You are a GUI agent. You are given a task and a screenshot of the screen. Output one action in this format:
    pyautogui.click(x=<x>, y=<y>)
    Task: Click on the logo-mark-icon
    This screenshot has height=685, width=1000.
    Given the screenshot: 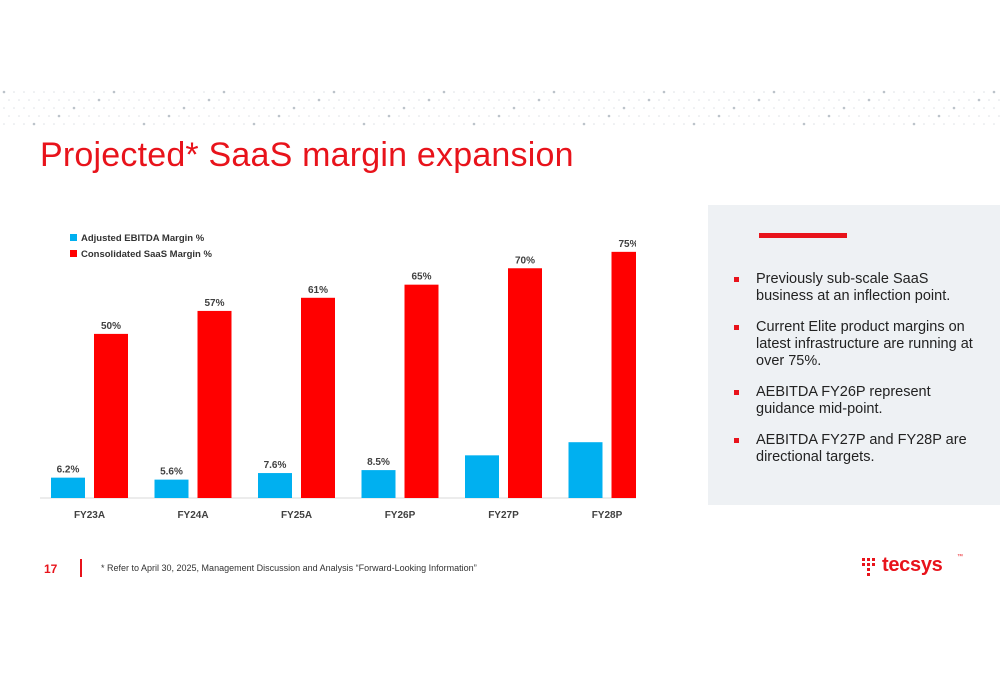 What is the action you would take?
    pyautogui.click(x=868, y=567)
    